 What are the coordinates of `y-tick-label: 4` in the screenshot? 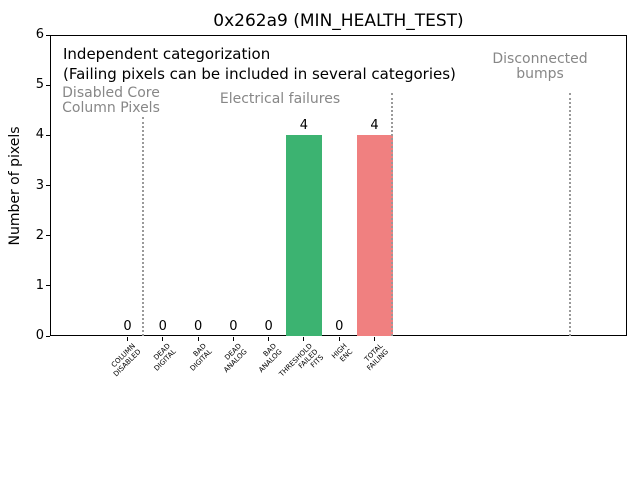 It's located at (39, 135).